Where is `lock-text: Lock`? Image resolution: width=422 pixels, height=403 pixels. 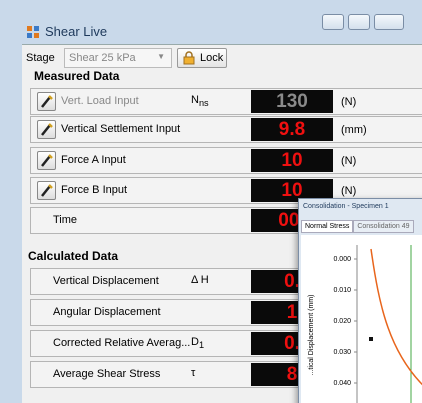 lock-text: Lock is located at coordinates (212, 58).